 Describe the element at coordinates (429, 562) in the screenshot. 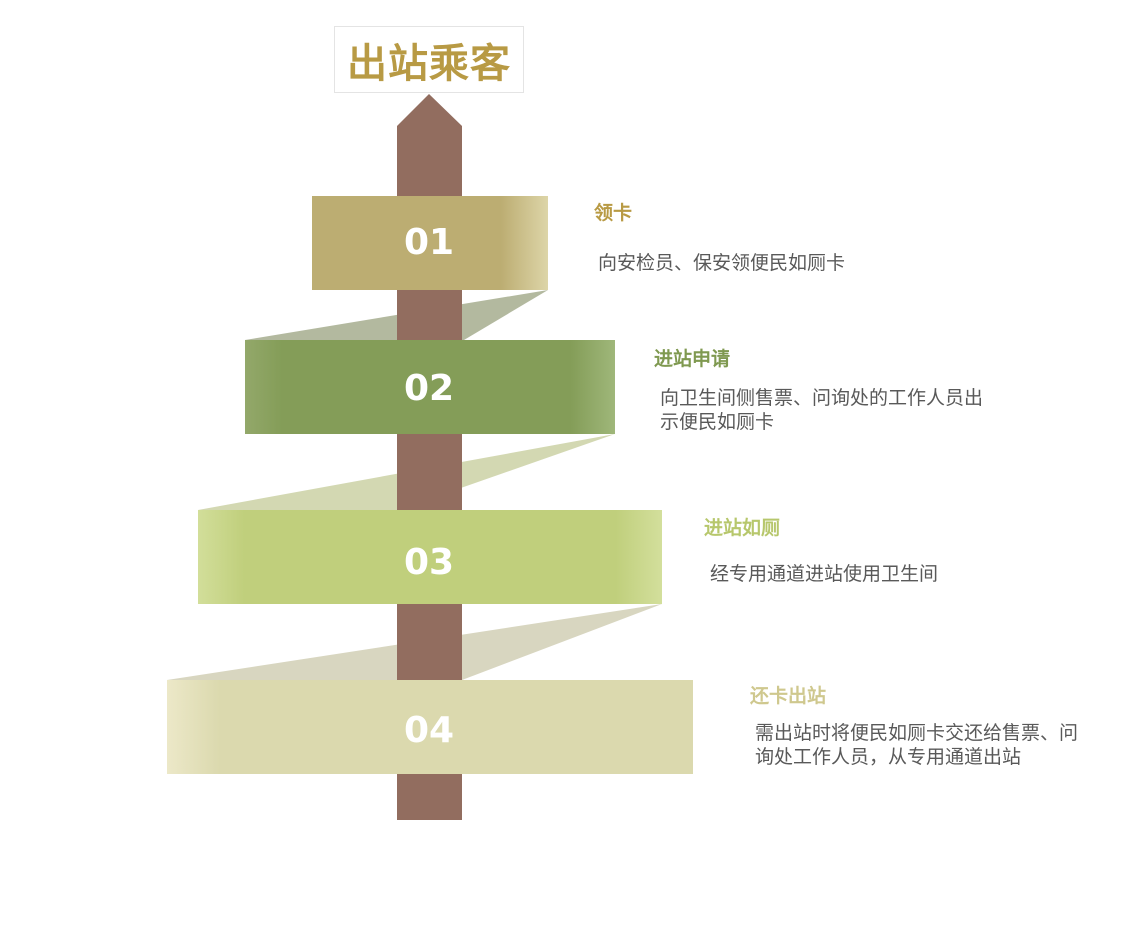

I see `step-number-3: 03` at that location.